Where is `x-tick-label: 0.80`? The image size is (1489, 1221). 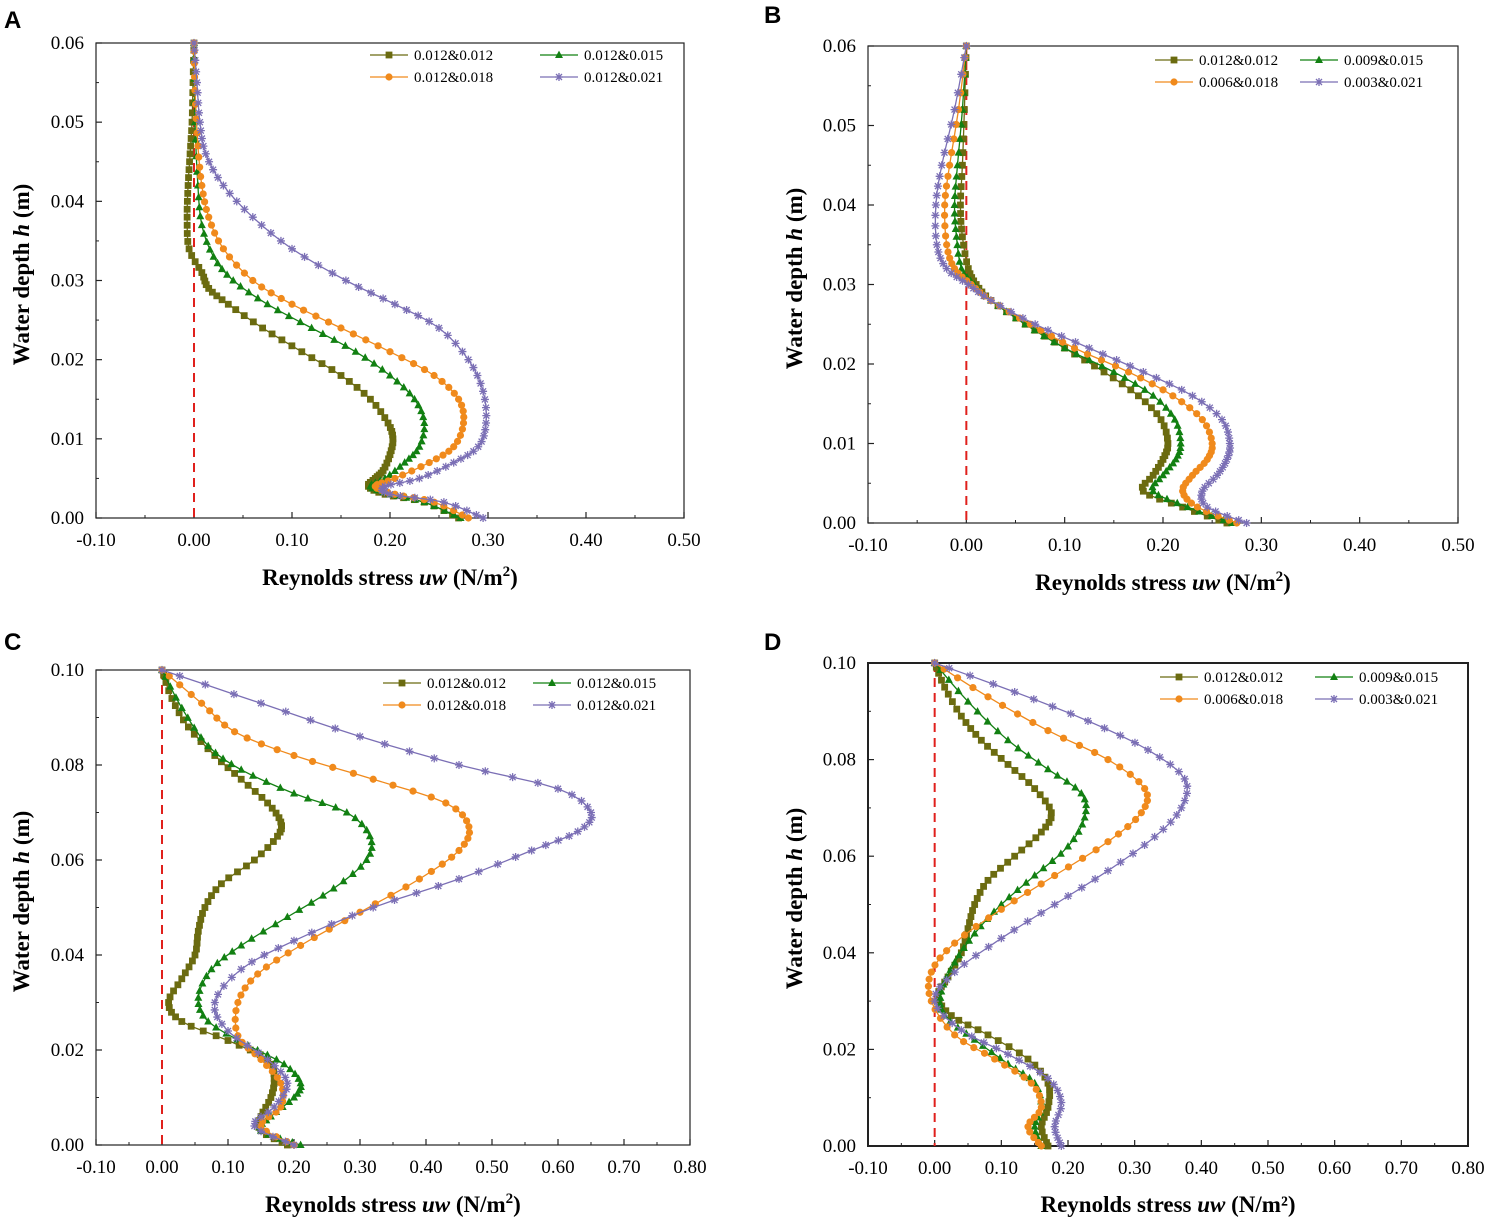 x-tick-label: 0.80 is located at coordinates (689, 1167).